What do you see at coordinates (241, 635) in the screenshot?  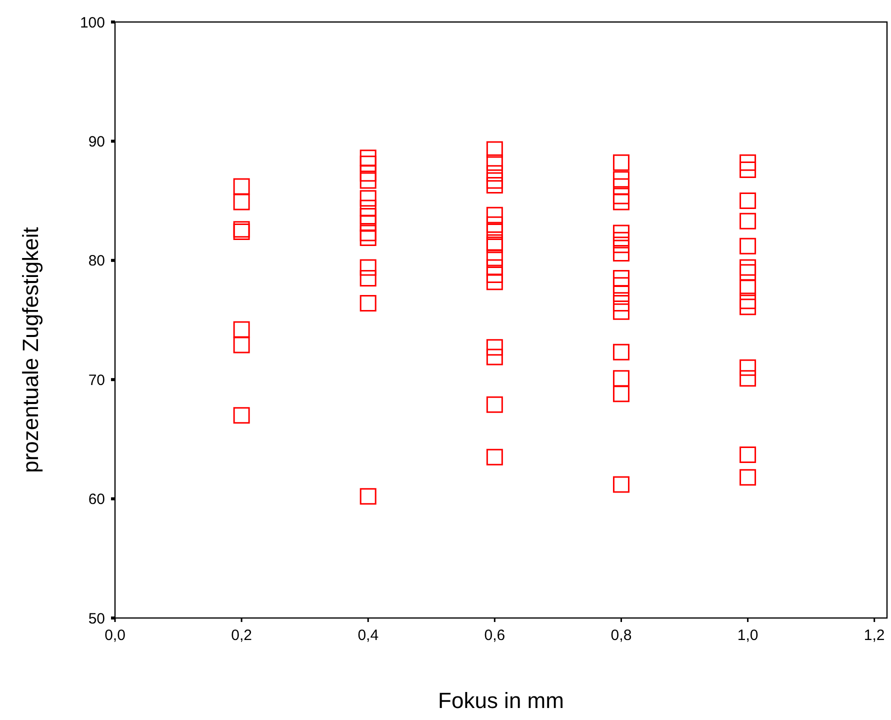 I see `x-tick-label: 0,2` at bounding box center [241, 635].